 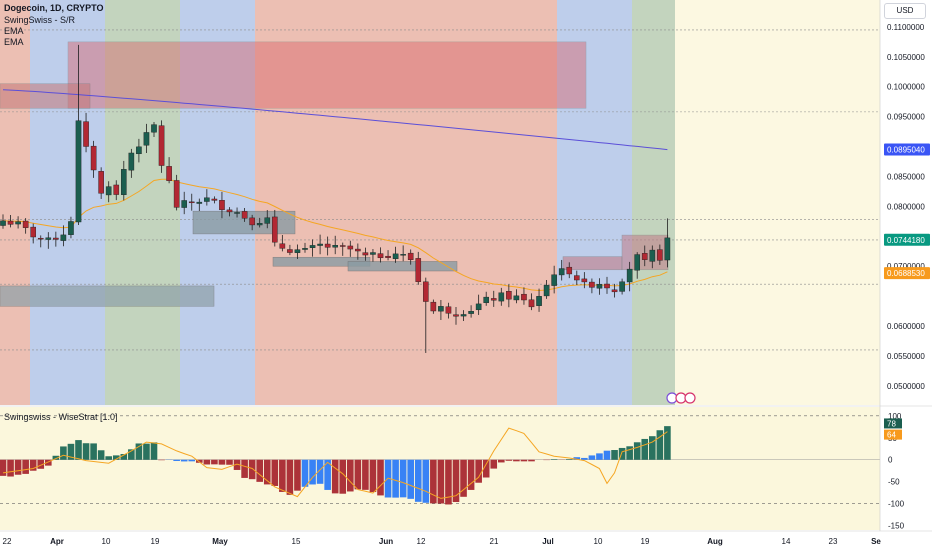 I want to click on time-tick-9: Jul, so click(x=548, y=541).